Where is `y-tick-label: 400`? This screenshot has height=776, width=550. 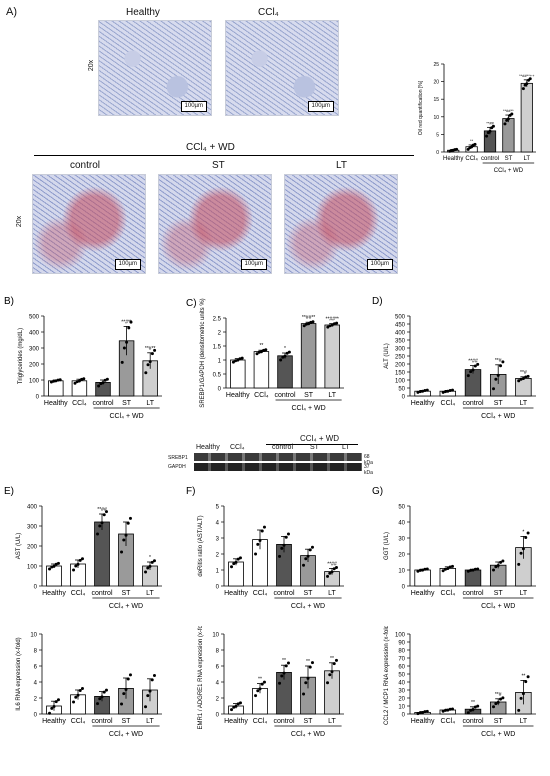
y-tick-label: 400 is located at coordinates (34, 333).